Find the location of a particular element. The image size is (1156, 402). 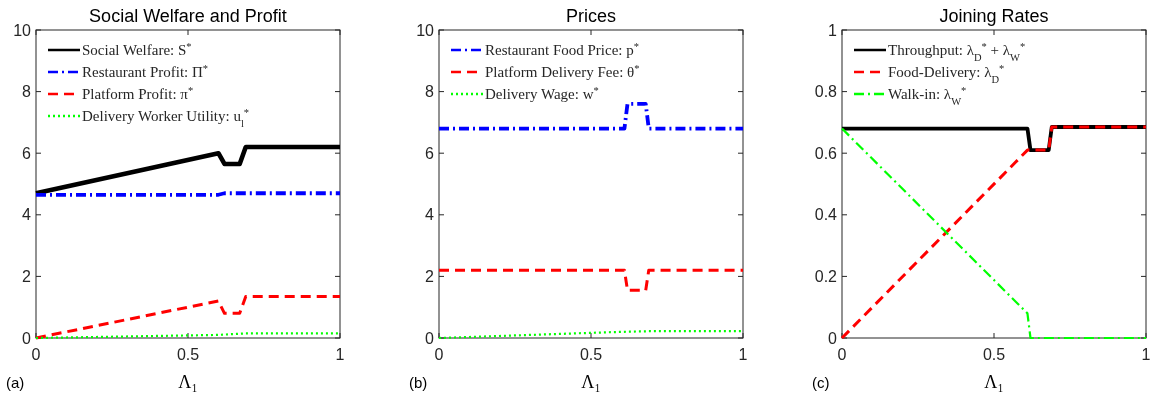

legend-label: Delivery Wage: w$^{*}$ is located at coordinates (542, 93).